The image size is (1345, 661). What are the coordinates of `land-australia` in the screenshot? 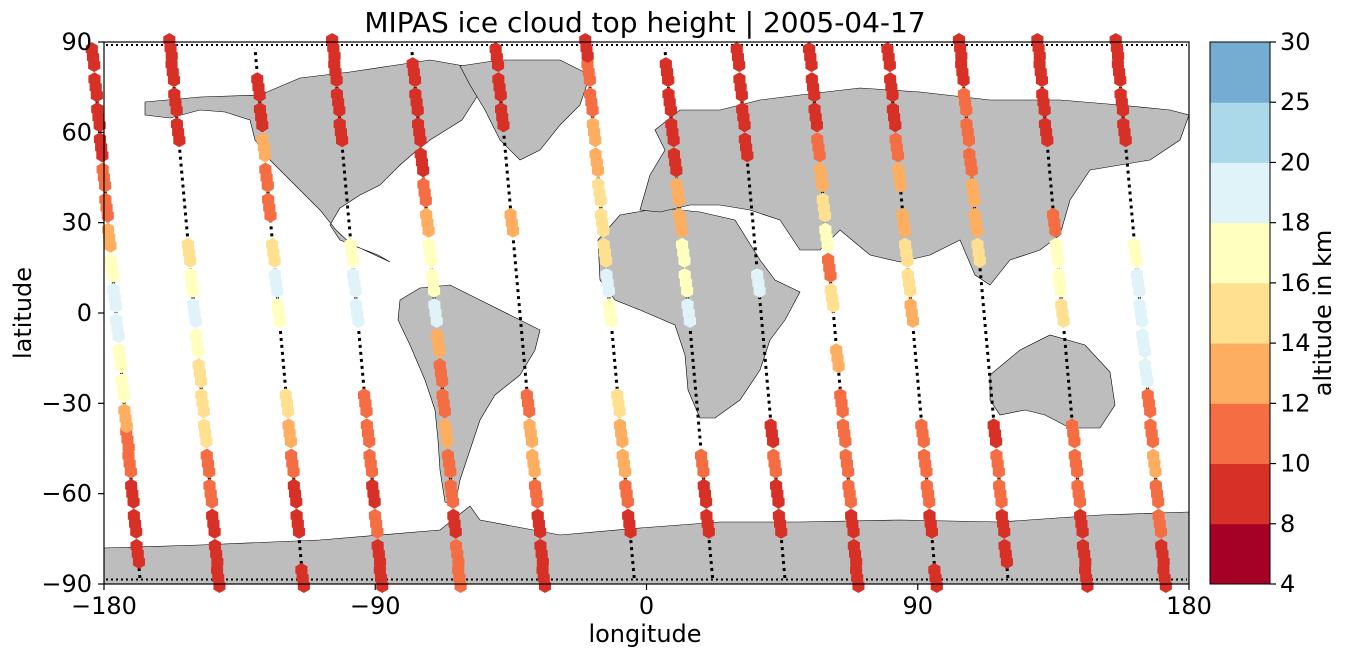 It's located at (1052, 381).